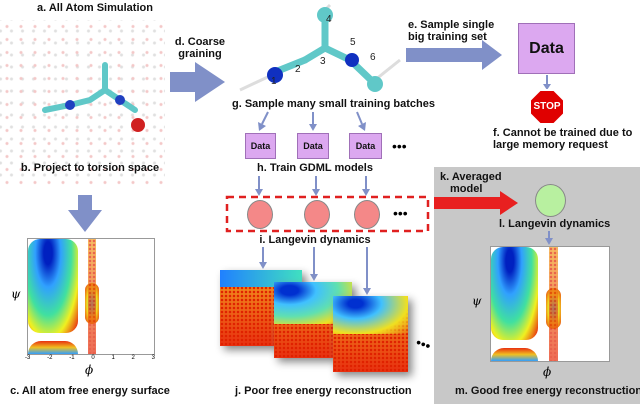 This screenshot has height=404, width=640. Describe the element at coordinates (93, 97) in the screenshot. I see `solute-molecule-image` at that location.